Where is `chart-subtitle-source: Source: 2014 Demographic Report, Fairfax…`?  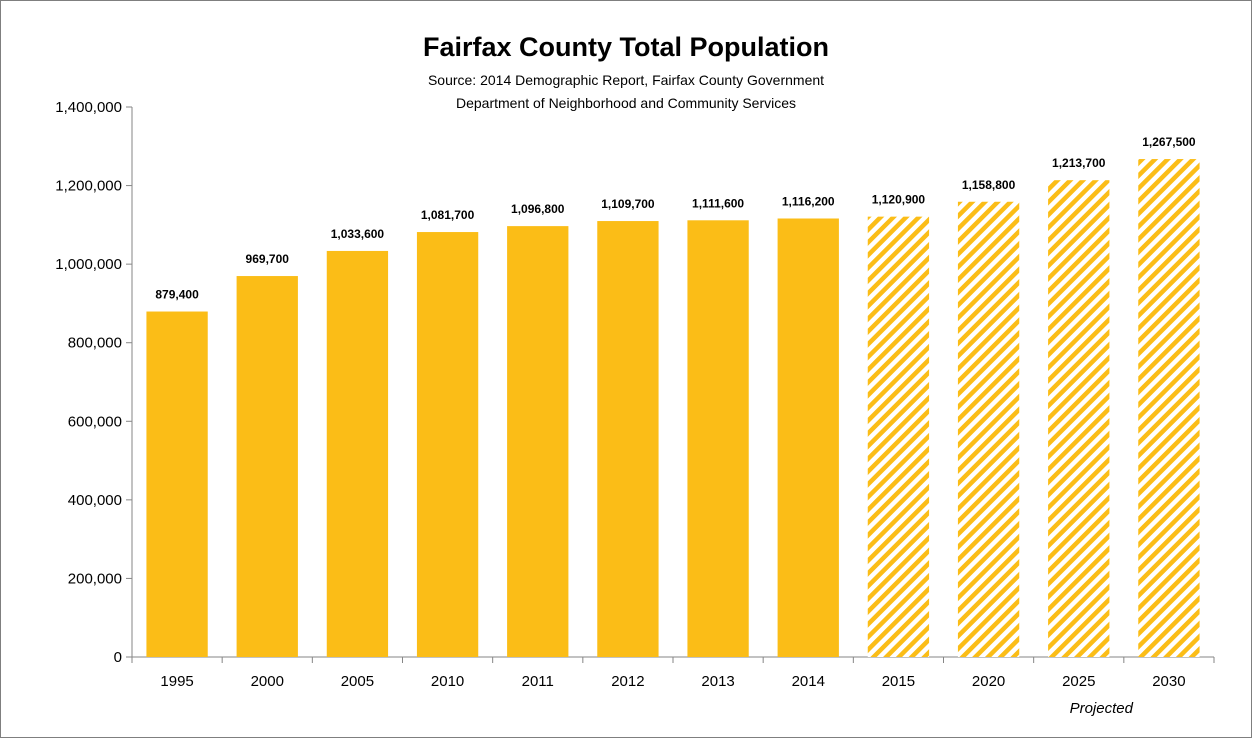 chart-subtitle-source: Source: 2014 Demographic Report, Fairfax… is located at coordinates (626, 80).